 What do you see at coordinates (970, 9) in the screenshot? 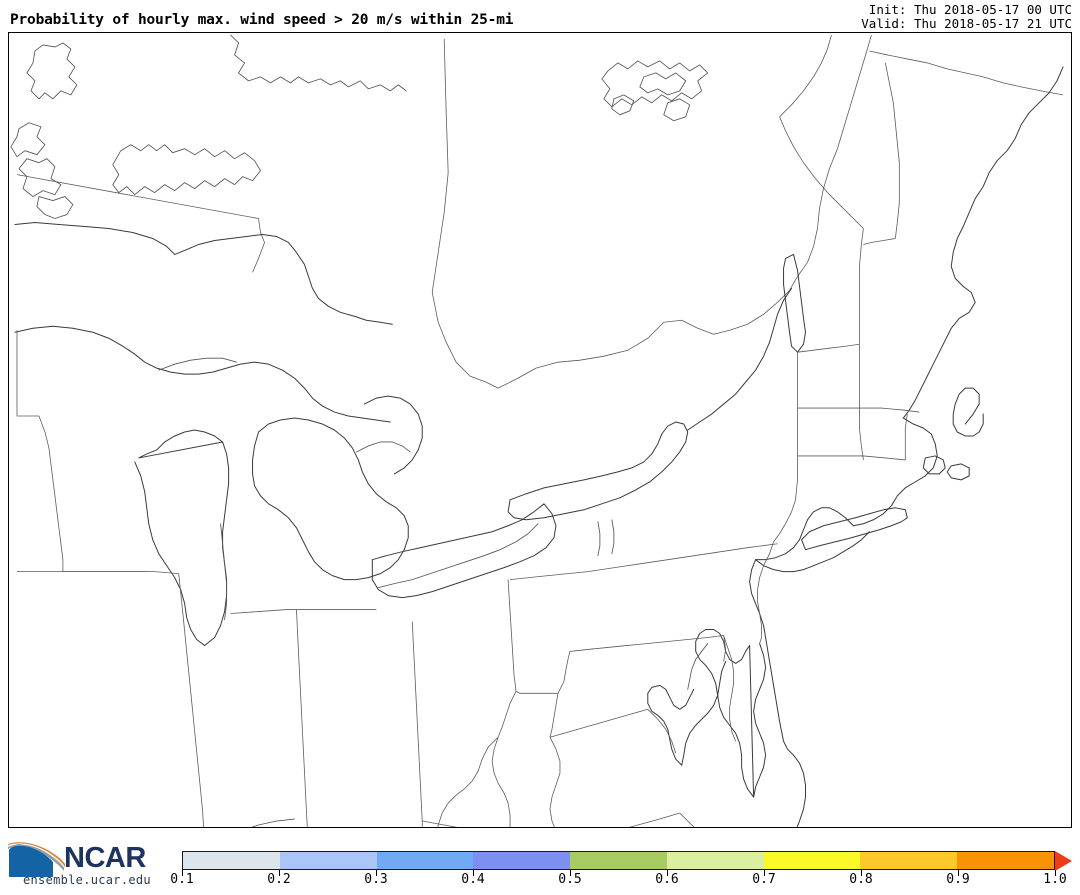
I see `init-time-label: Init: Thu 2018-05-17 00 UTC` at bounding box center [970, 9].